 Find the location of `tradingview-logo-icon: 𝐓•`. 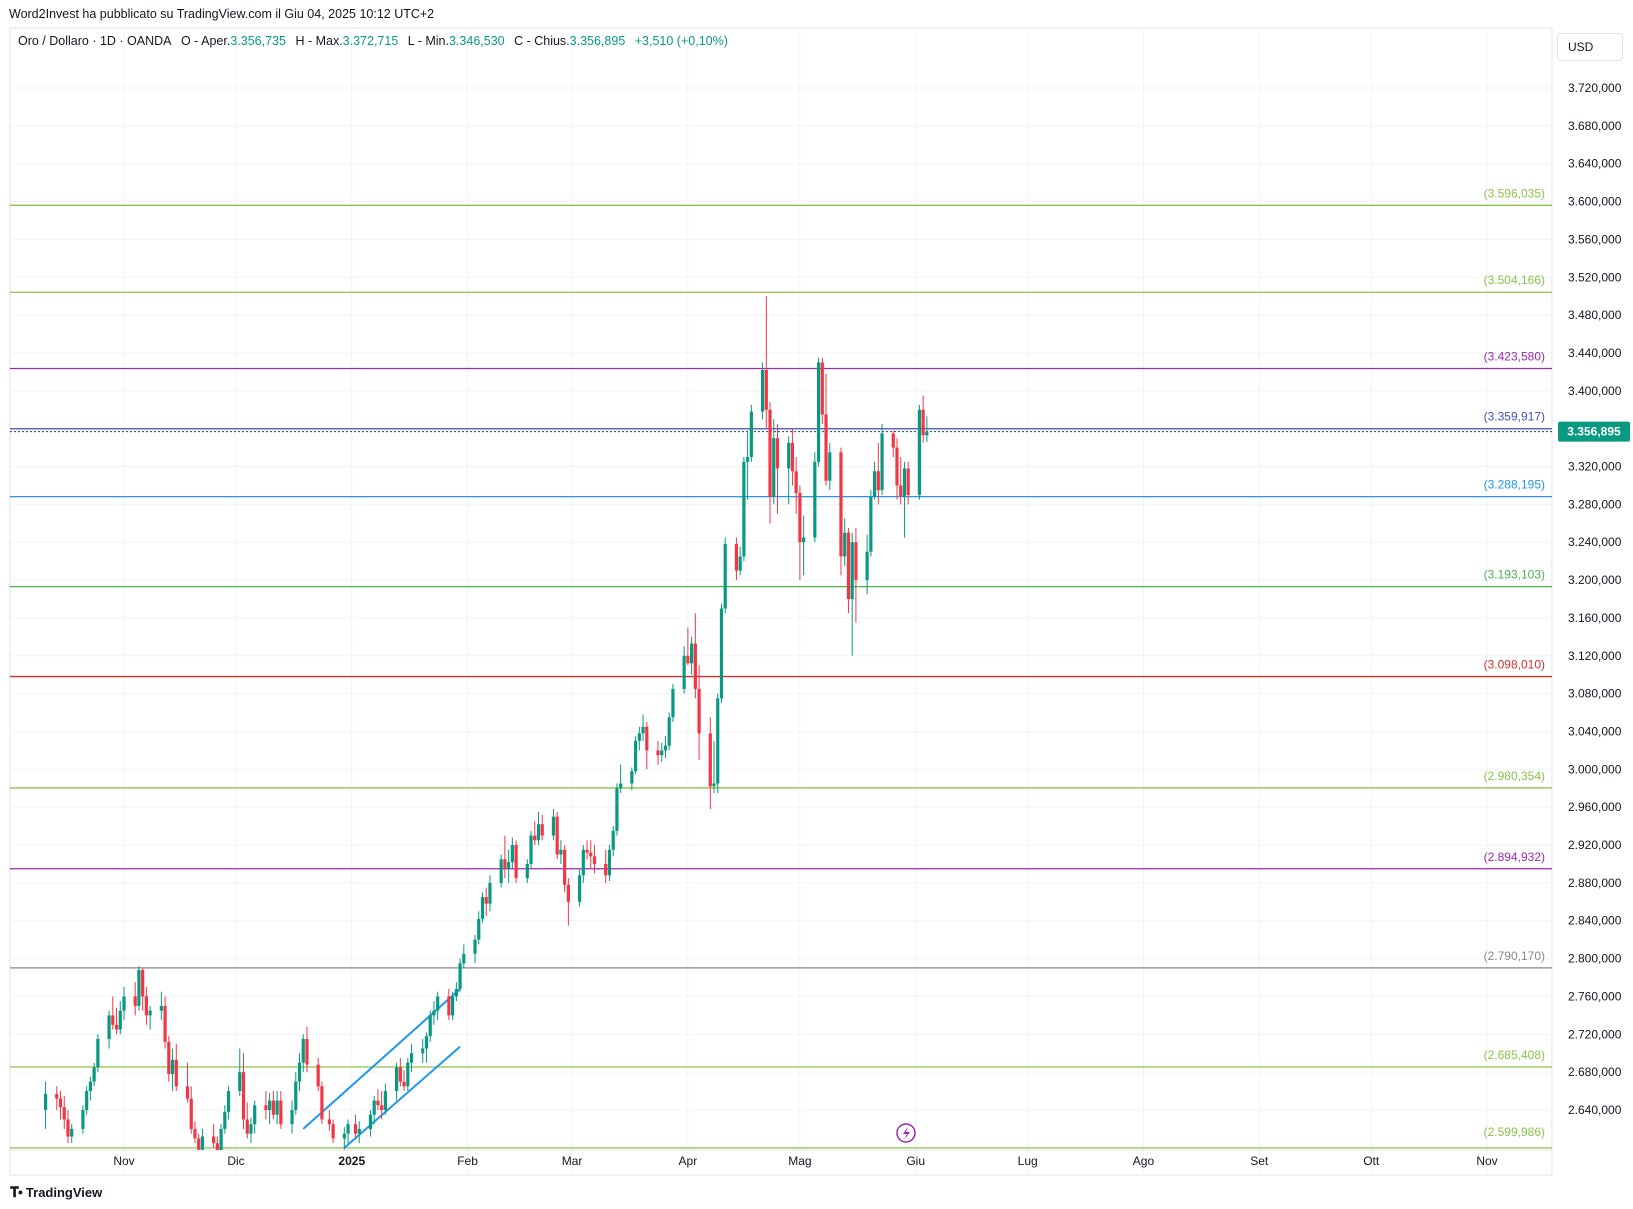

tradingview-logo-icon: 𝐓• is located at coordinates (16, 1192).